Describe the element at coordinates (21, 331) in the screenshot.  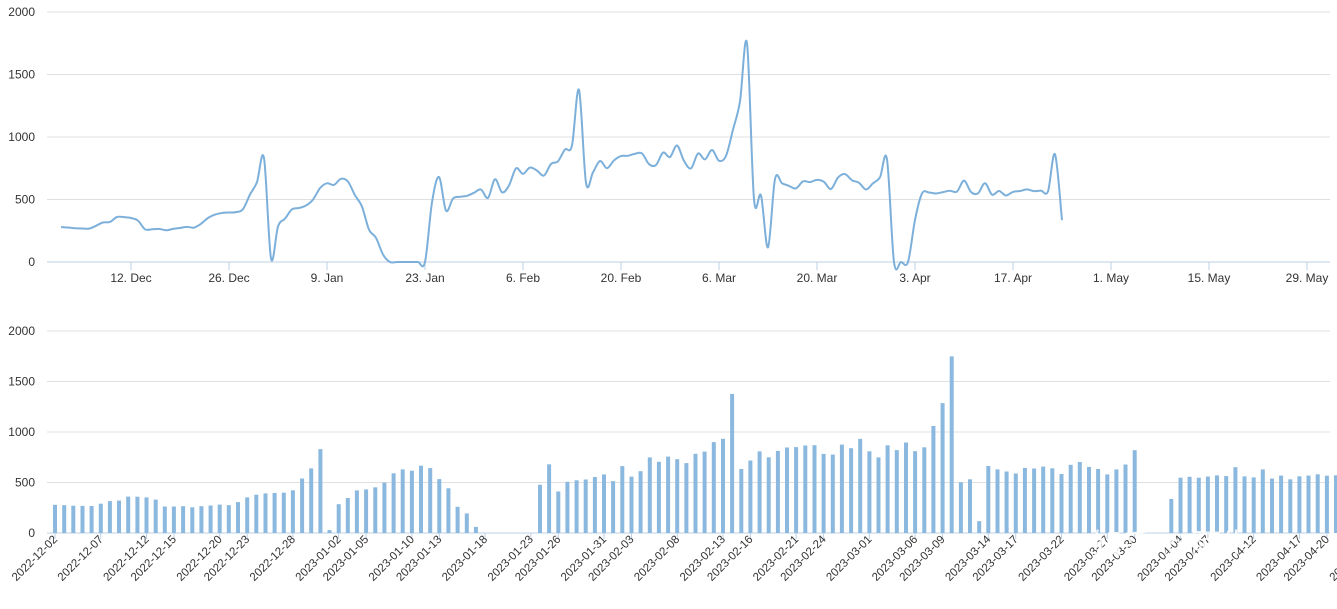
I see `bar-chart-y-tick-label: 2000` at that location.